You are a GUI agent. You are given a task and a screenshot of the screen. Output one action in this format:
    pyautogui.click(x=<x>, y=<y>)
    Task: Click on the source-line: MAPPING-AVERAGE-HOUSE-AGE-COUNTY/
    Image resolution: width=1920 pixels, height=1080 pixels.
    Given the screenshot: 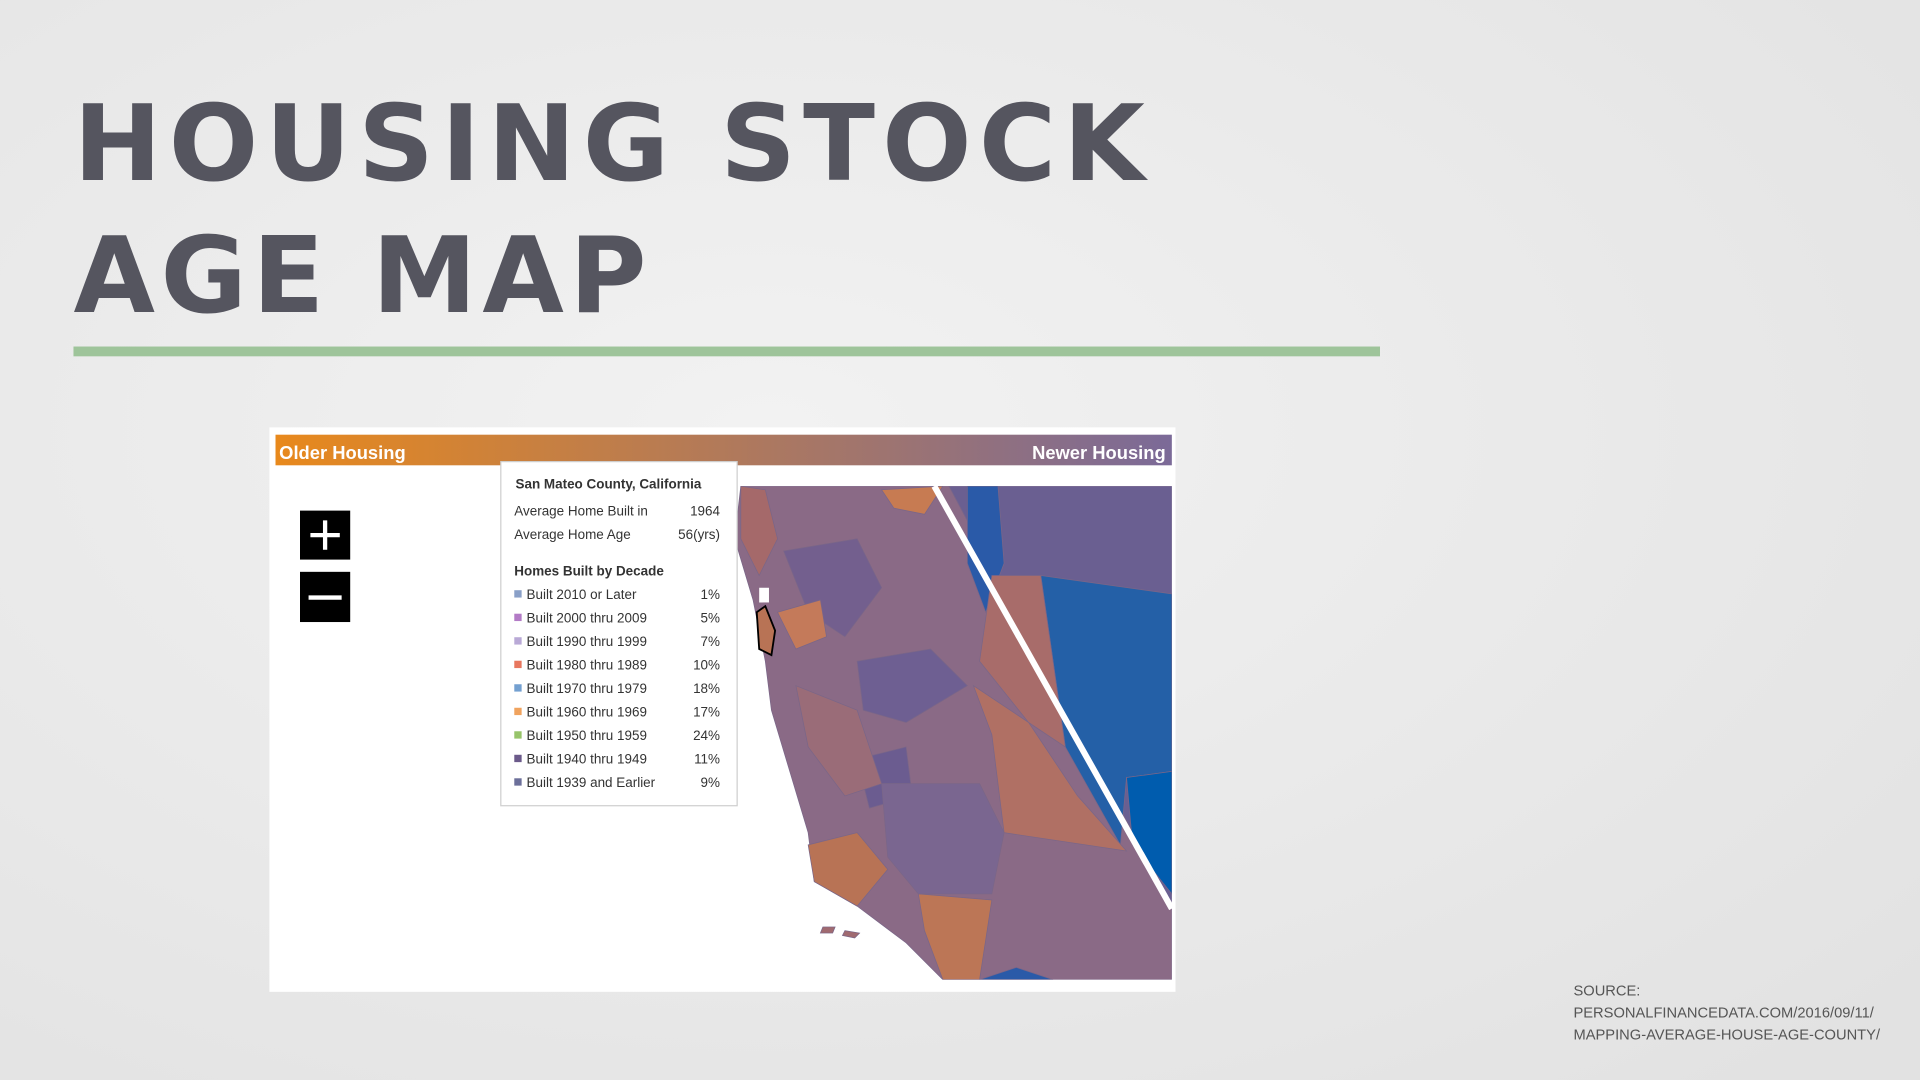 What is the action you would take?
    pyautogui.click(x=1726, y=1036)
    